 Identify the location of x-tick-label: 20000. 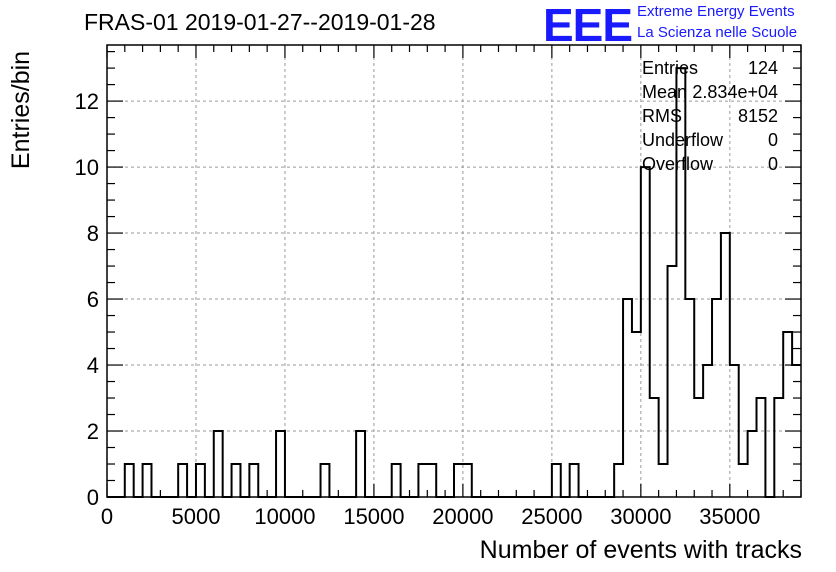
(462, 516).